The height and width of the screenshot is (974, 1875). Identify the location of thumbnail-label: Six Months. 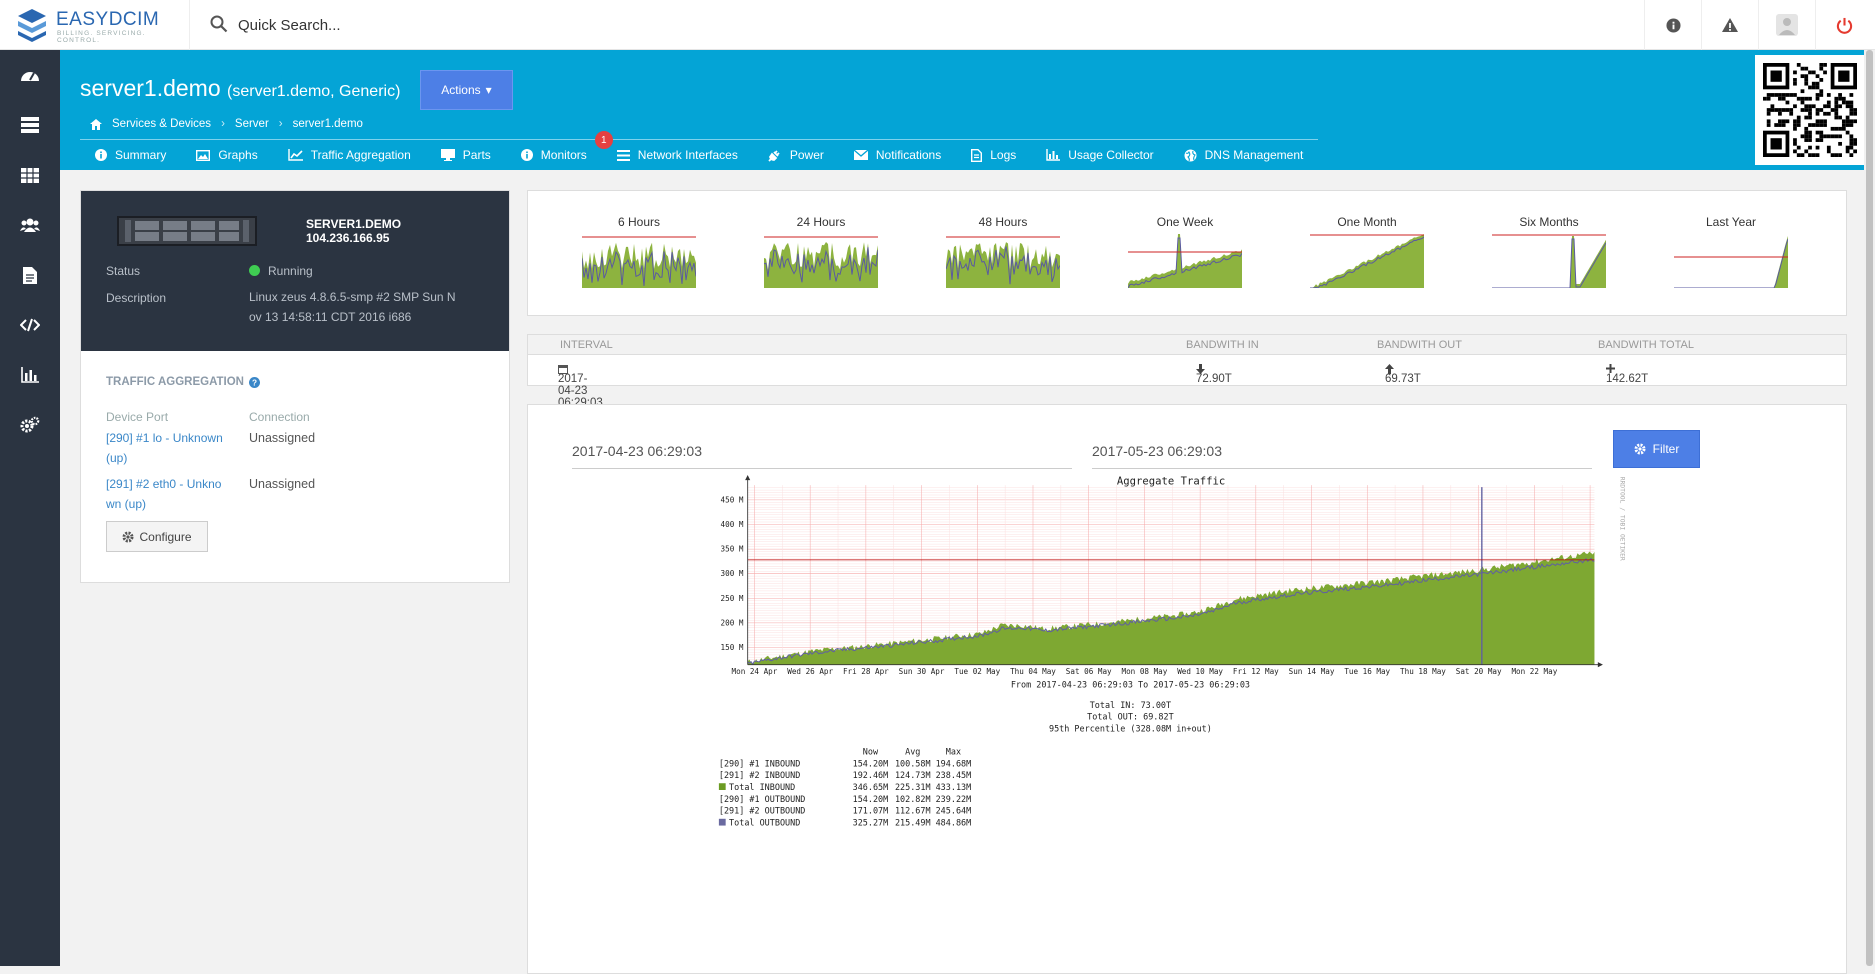
(1549, 222).